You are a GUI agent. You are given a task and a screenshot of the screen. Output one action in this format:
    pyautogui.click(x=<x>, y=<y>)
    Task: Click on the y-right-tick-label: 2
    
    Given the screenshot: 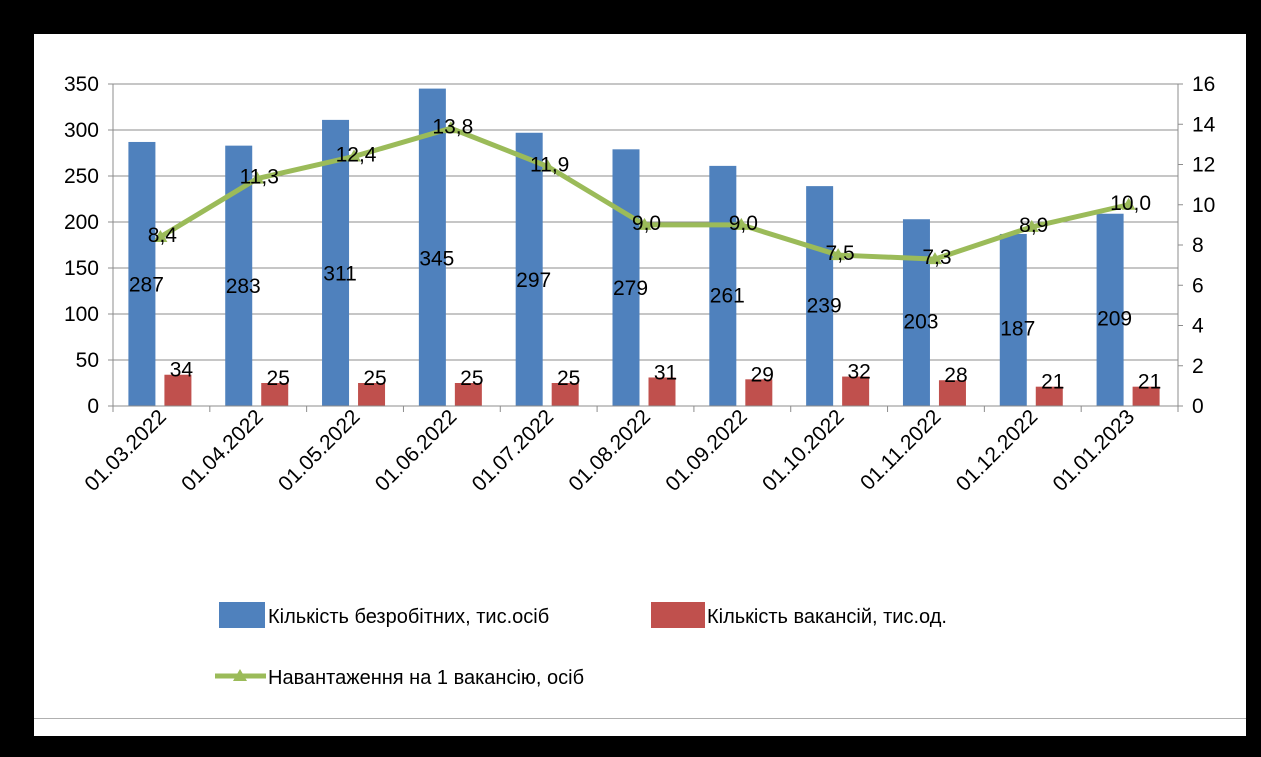 What is the action you would take?
    pyautogui.click(x=1198, y=366)
    